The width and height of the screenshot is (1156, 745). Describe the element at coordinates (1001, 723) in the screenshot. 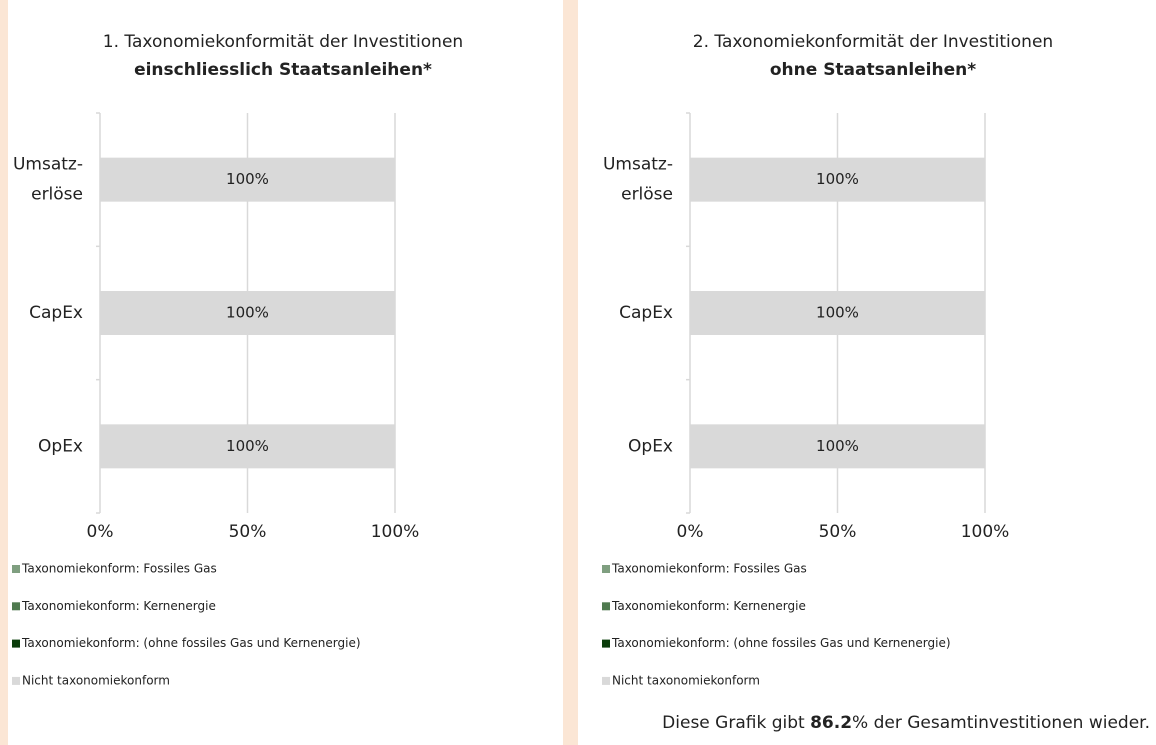

I see `footnote-text: % der Gesamtinvestitionen wieder.` at that location.